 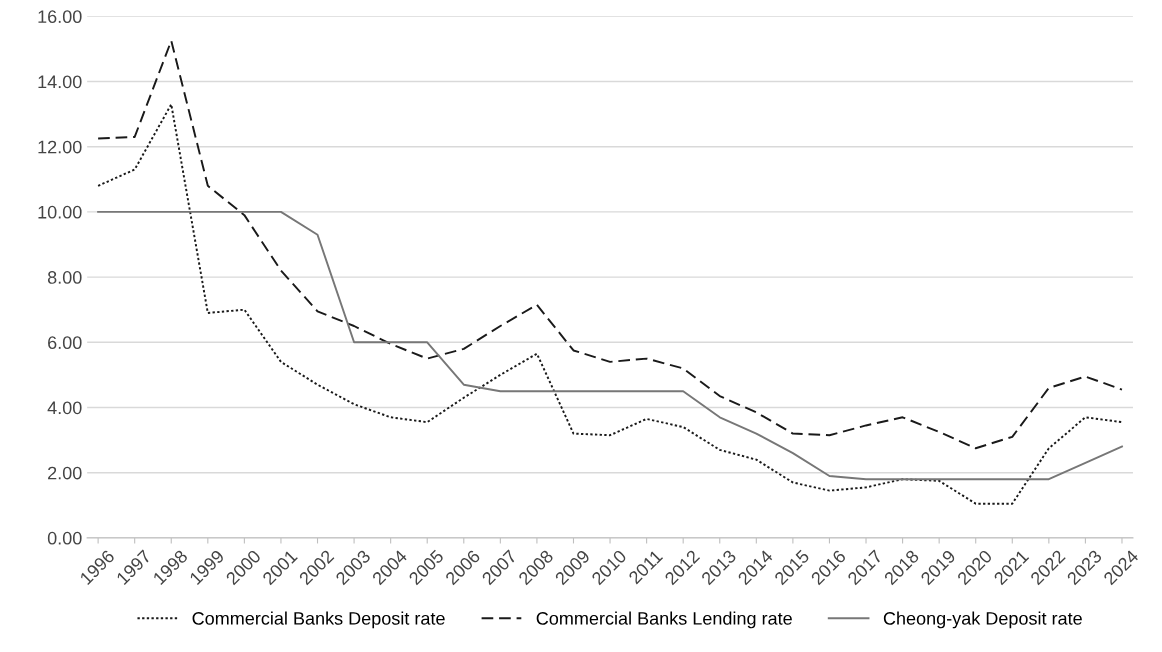 What do you see at coordinates (64, 277) in the screenshot?
I see `y-tick-label: 8.00` at bounding box center [64, 277].